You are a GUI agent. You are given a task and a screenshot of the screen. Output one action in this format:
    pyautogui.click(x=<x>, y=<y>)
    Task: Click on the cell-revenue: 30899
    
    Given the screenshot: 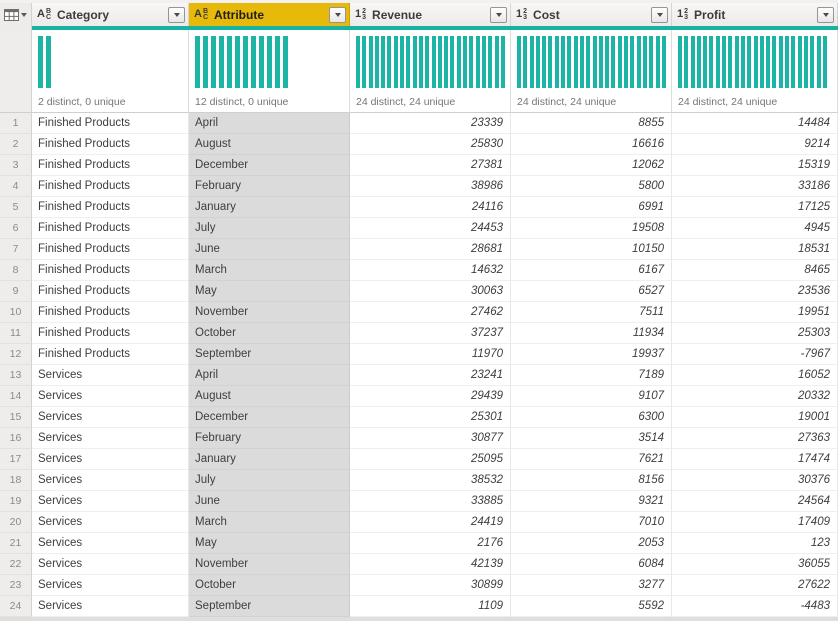 What is the action you would take?
    pyautogui.click(x=430, y=585)
    